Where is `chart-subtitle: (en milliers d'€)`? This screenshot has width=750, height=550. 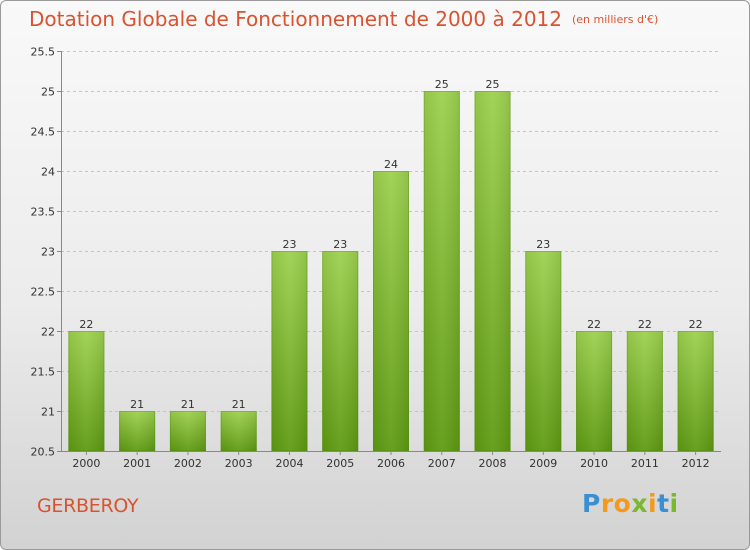
chart-subtitle: (en milliers d'€) is located at coordinates (615, 19).